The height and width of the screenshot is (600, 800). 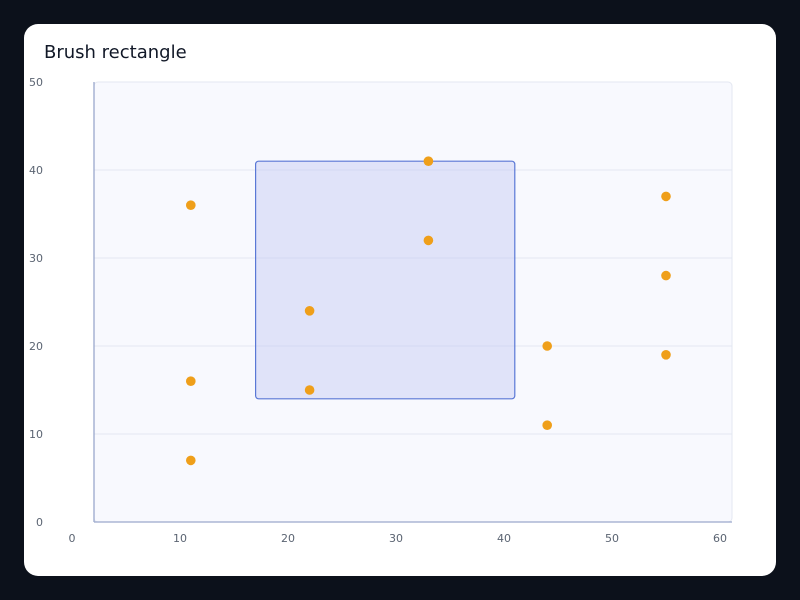 What do you see at coordinates (36, 82) in the screenshot?
I see `y-tick-label-50: 50` at bounding box center [36, 82].